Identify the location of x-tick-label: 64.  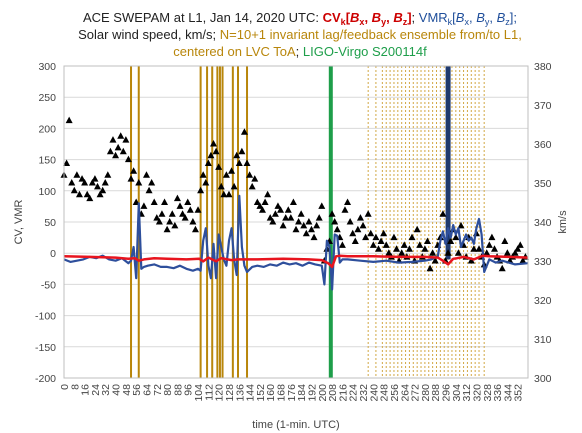
(147, 390).